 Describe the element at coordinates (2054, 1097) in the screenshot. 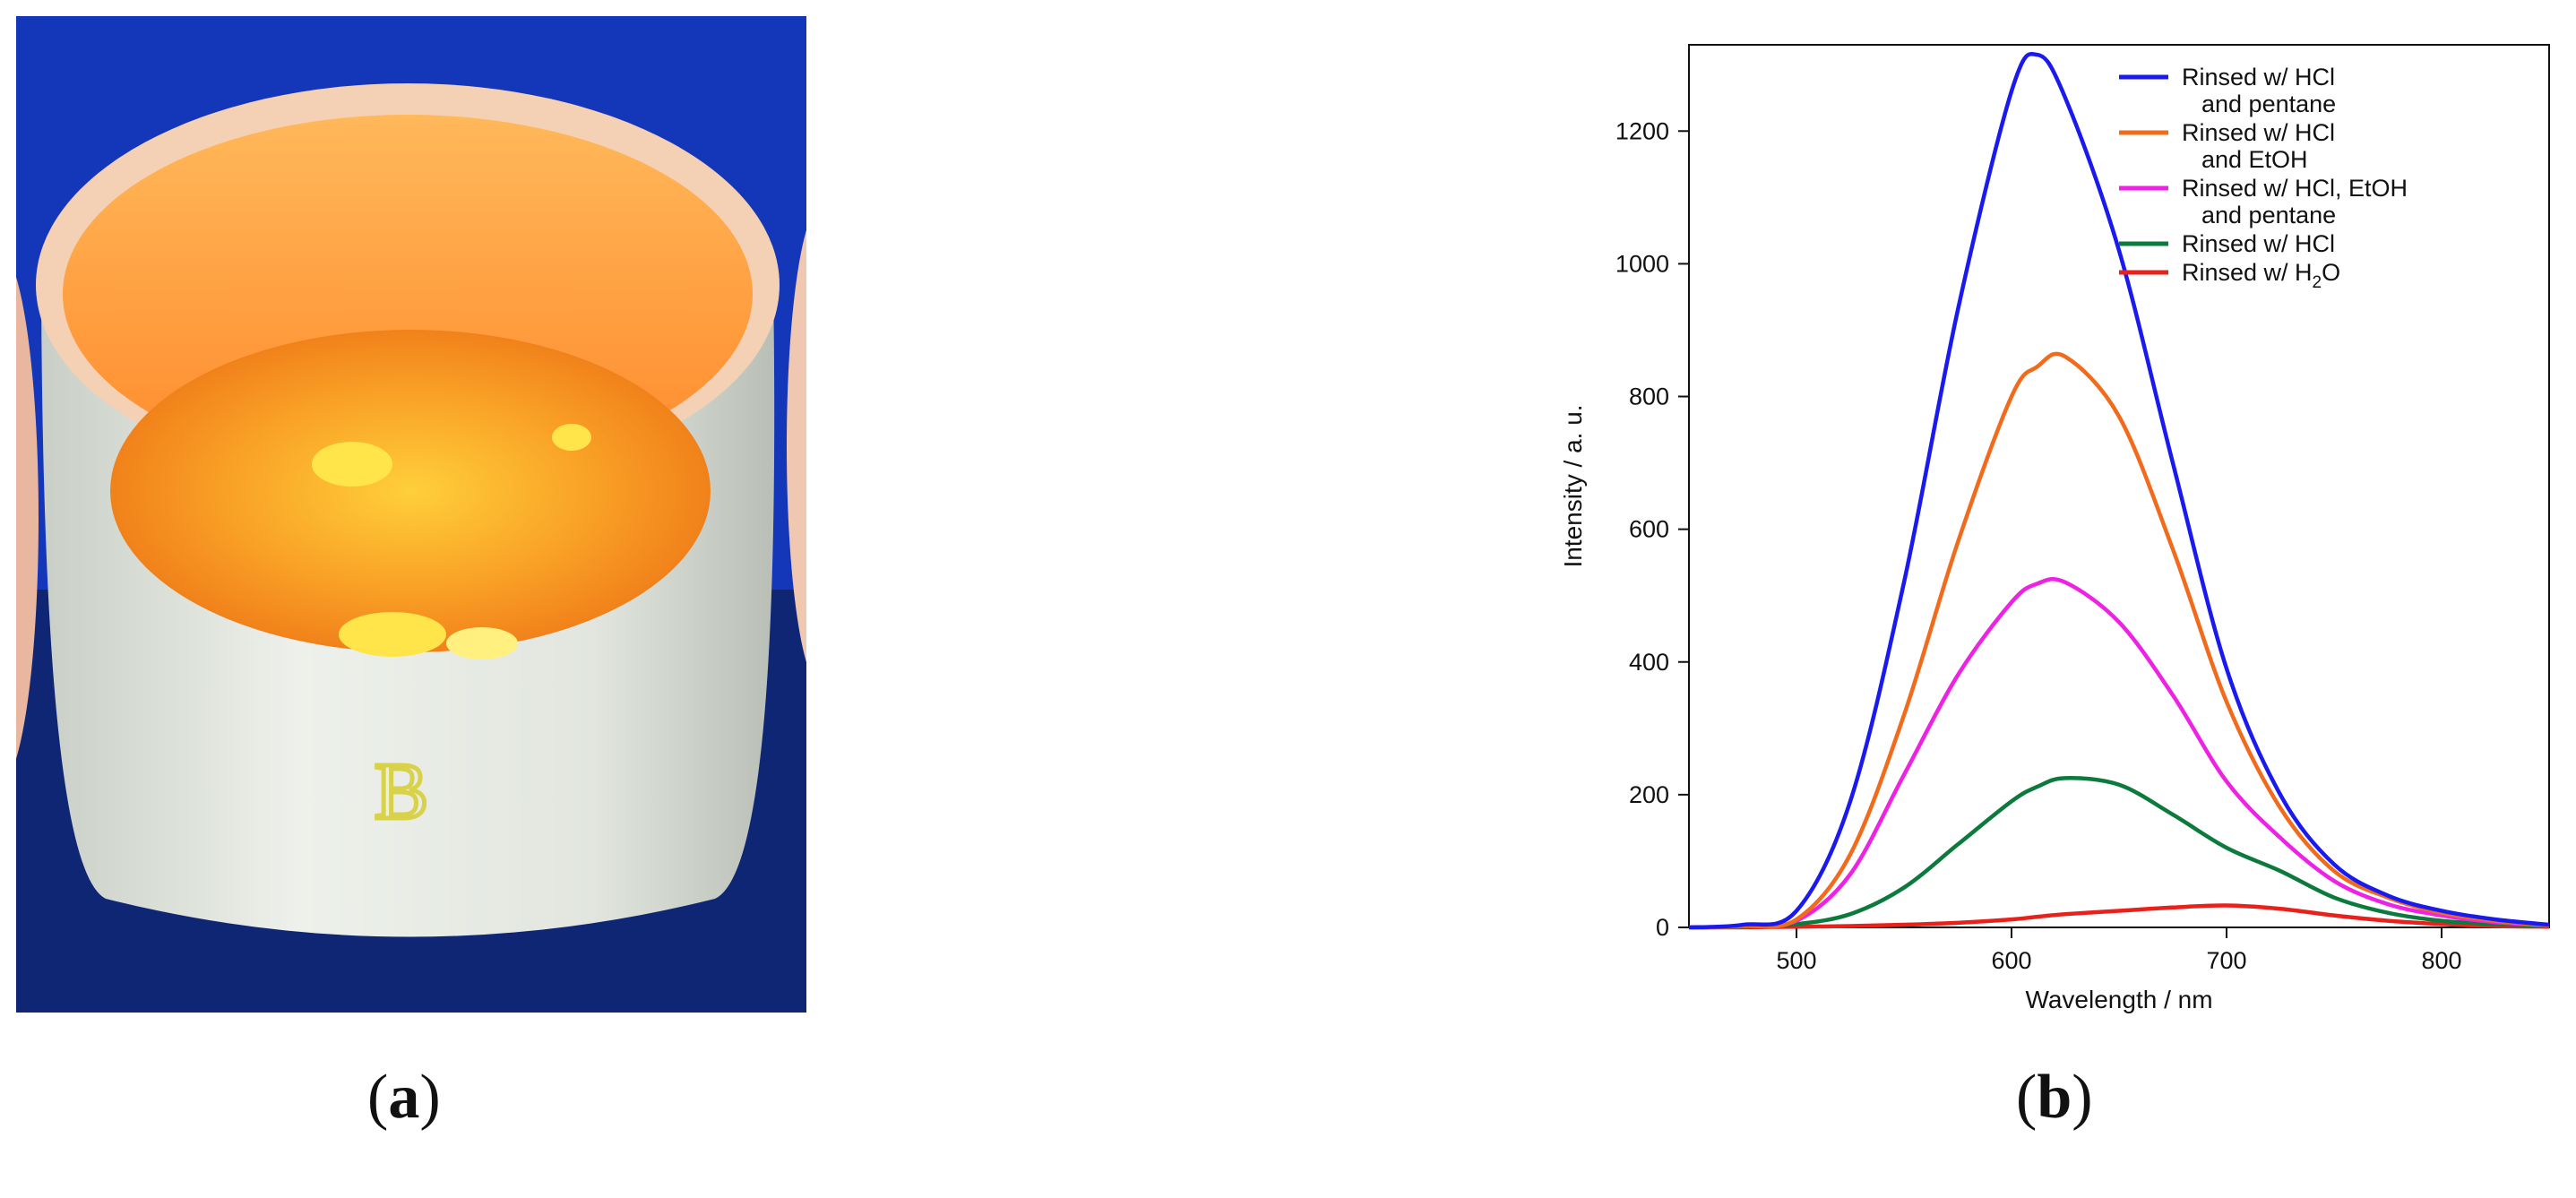

I see `panel-label-b: (b)` at that location.